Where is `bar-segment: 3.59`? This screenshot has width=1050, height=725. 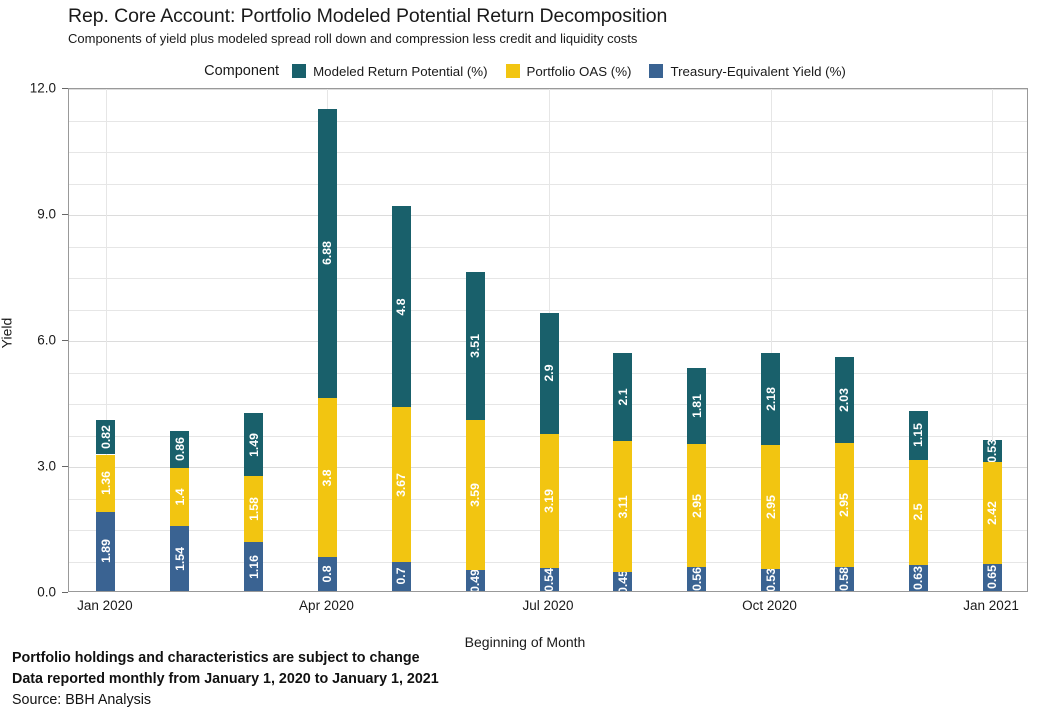
bar-segment: 3.59 is located at coordinates (475, 495).